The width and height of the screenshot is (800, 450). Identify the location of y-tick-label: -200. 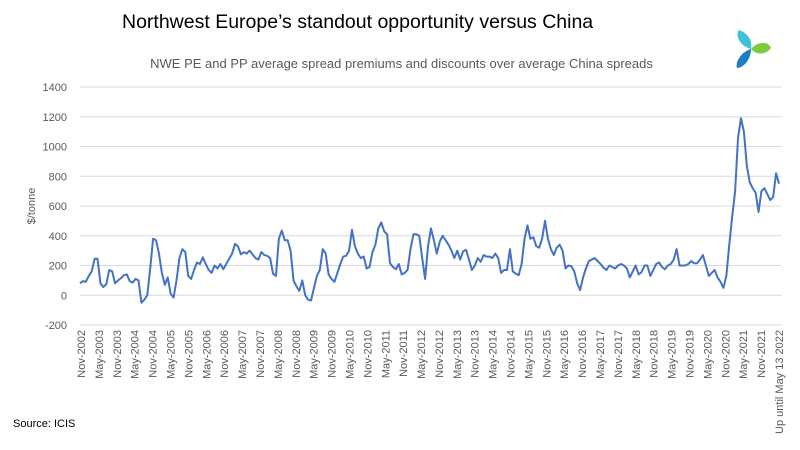
(56, 326).